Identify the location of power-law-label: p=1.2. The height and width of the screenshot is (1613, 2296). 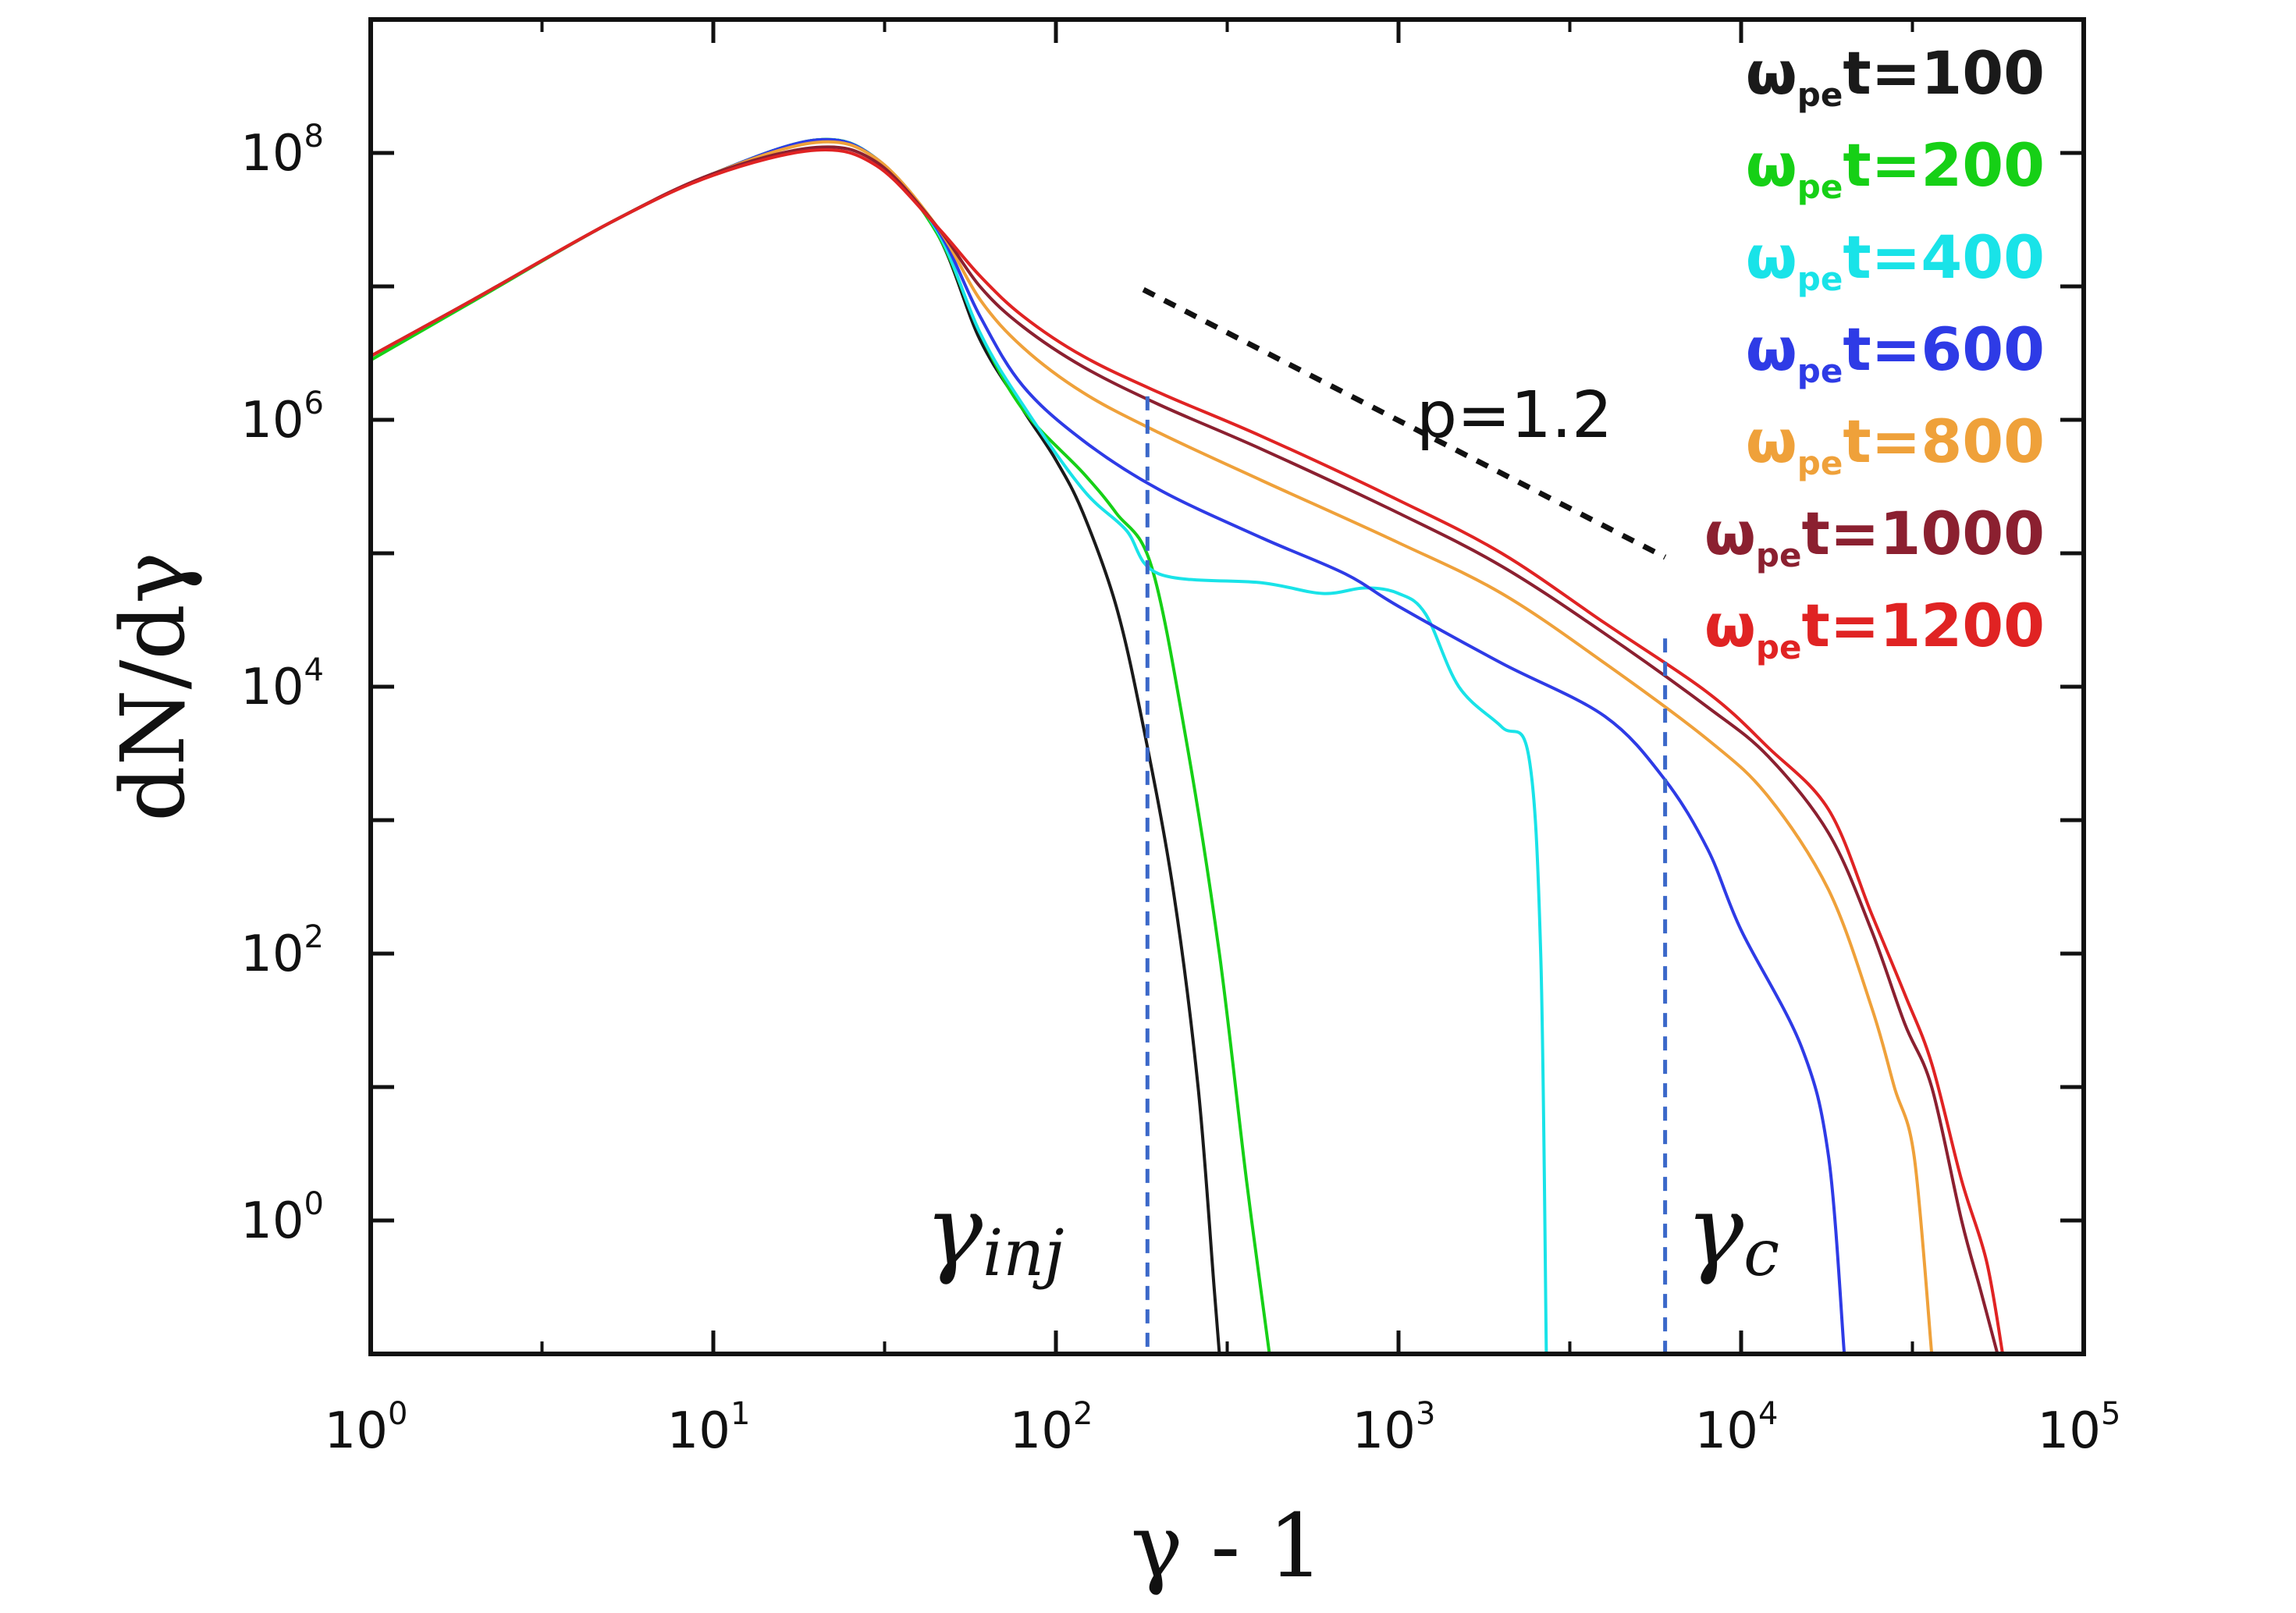
(1514, 415).